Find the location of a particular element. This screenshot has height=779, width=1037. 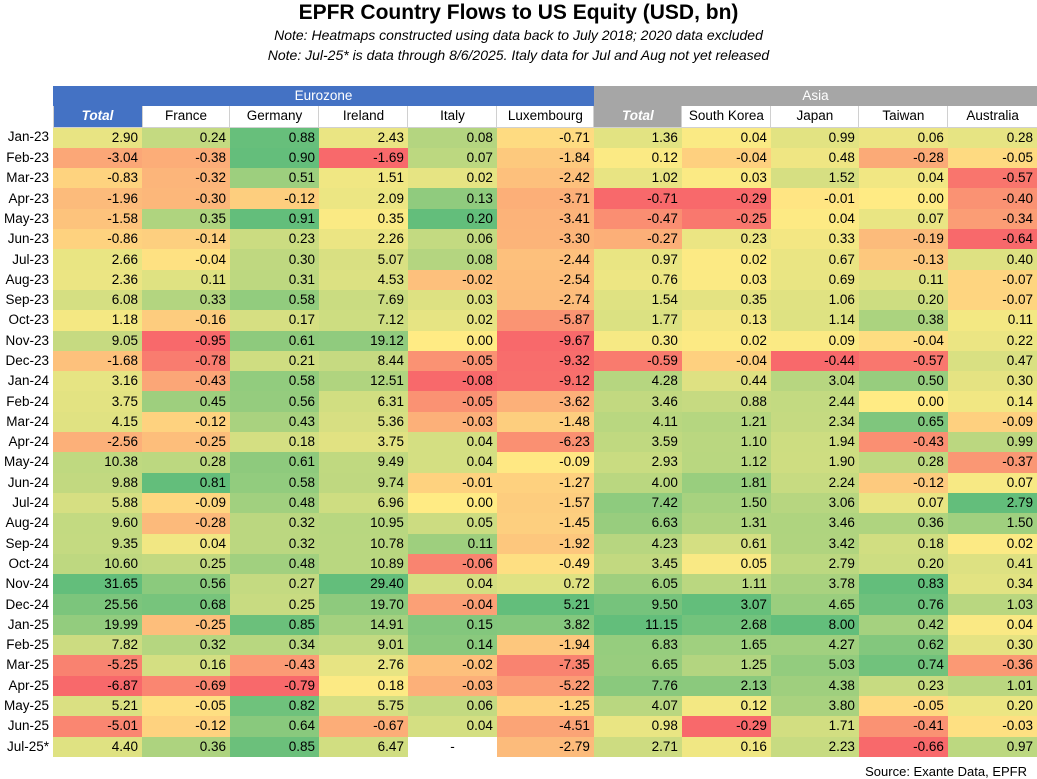

heatmap-cell: 0.51 is located at coordinates (274, 178).